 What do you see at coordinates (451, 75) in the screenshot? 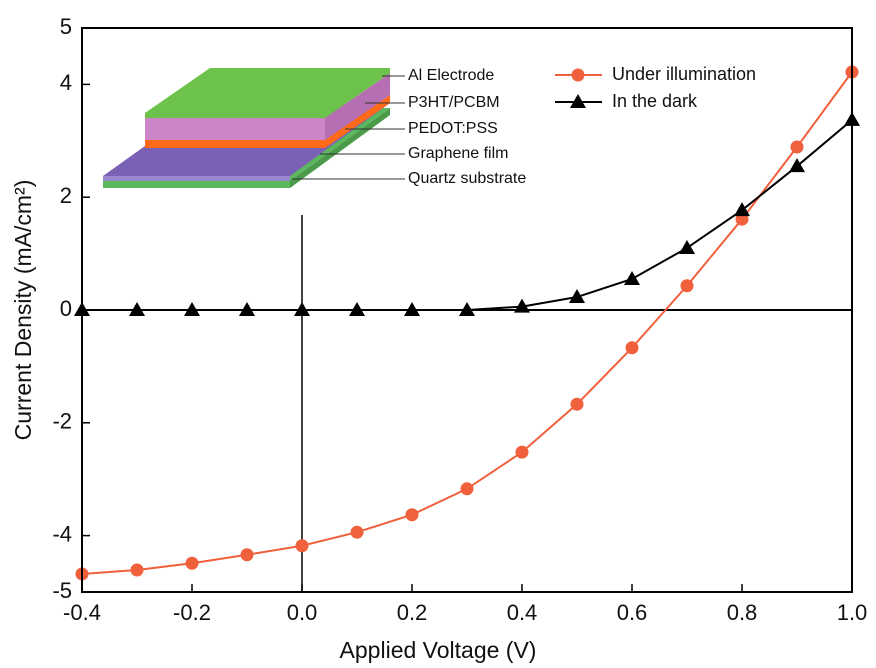
I see `annotation: Al Electrode` at bounding box center [451, 75].